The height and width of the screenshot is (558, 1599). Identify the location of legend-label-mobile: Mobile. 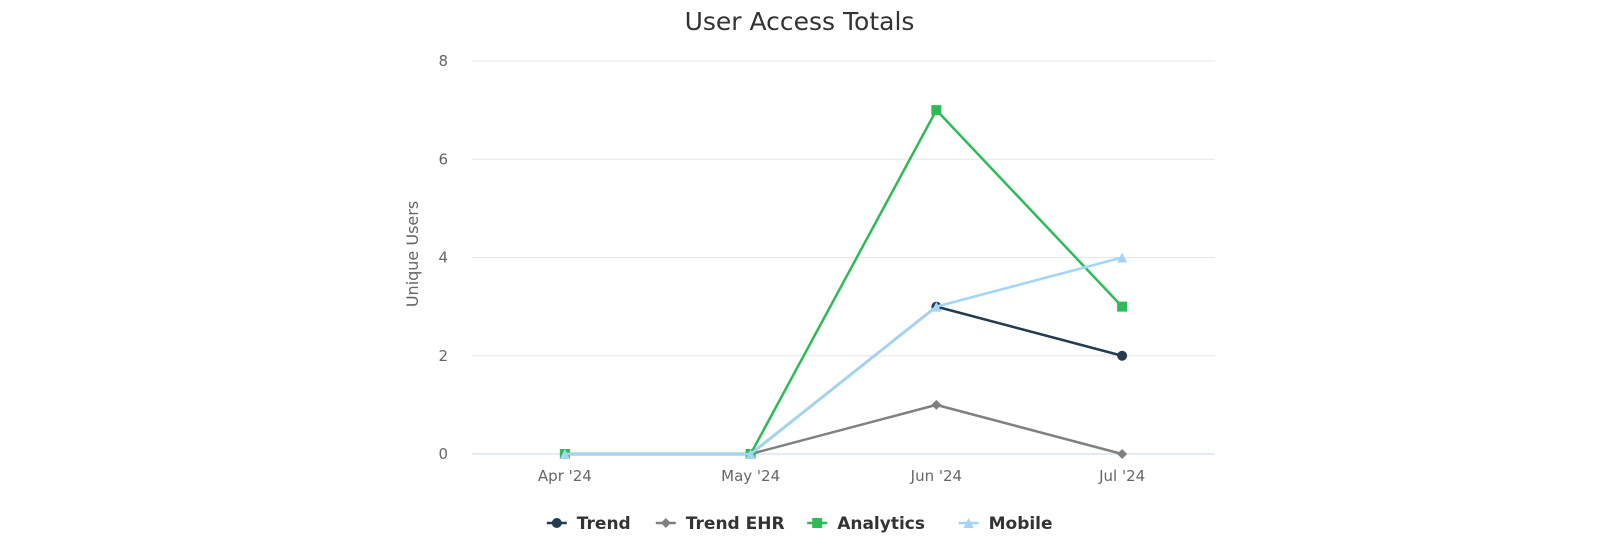
(1021, 524).